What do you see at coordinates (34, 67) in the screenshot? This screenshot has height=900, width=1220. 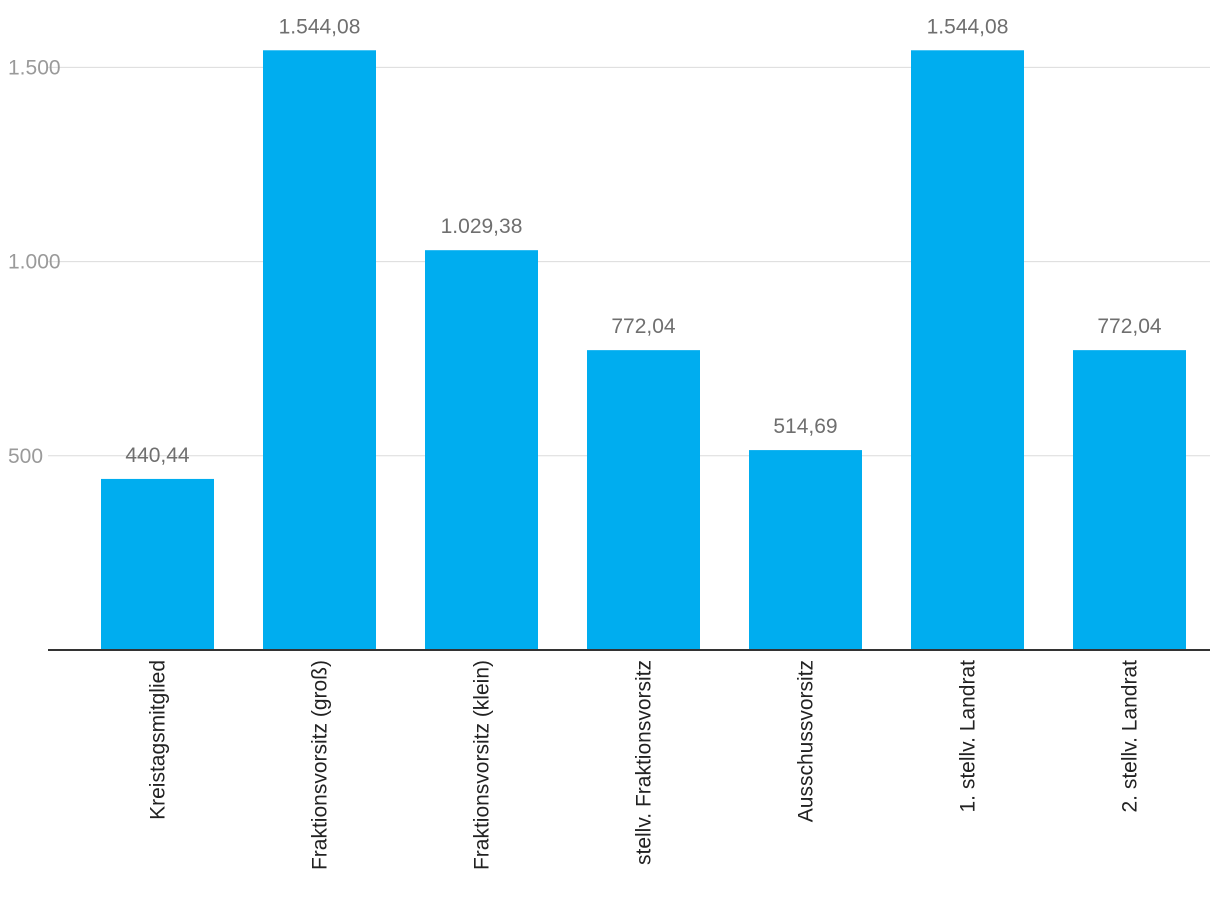 I see `y-tick-label: 1.500` at bounding box center [34, 67].